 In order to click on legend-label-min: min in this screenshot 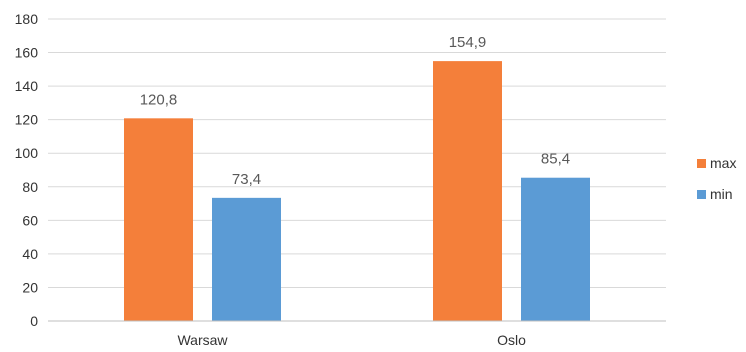, I will do `click(721, 194)`.